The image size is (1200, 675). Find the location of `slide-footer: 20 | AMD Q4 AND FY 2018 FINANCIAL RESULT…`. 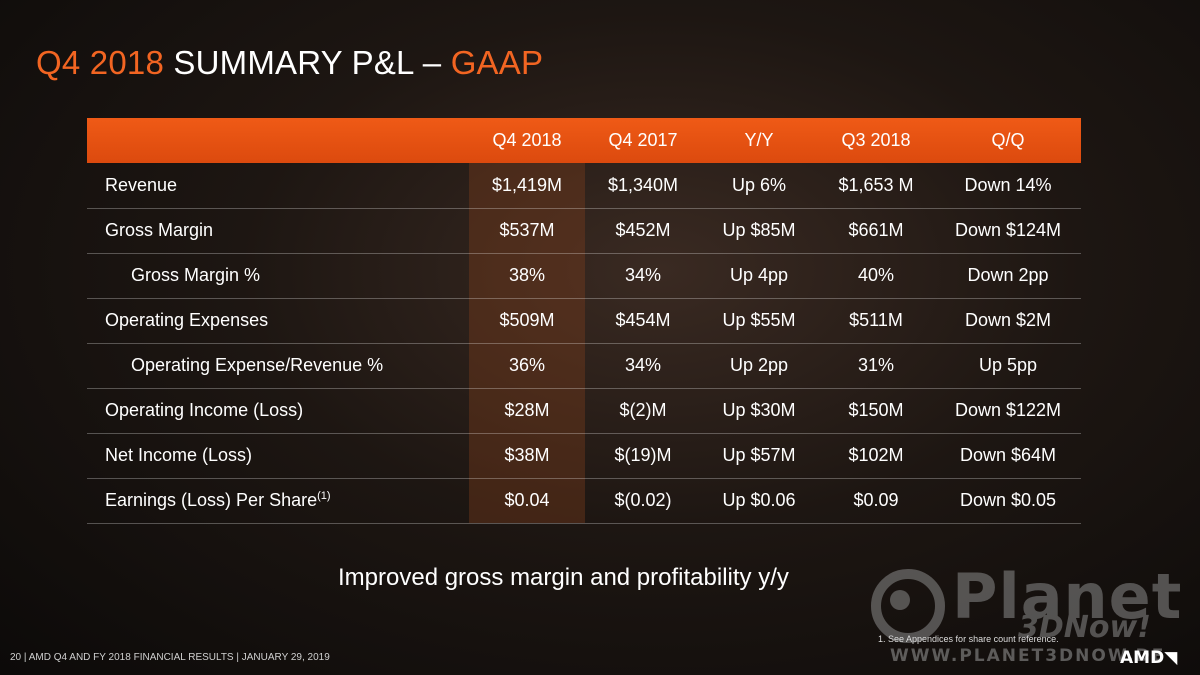

slide-footer: 20 | AMD Q4 AND FY 2018 FINANCIAL RESULT… is located at coordinates (170, 657).